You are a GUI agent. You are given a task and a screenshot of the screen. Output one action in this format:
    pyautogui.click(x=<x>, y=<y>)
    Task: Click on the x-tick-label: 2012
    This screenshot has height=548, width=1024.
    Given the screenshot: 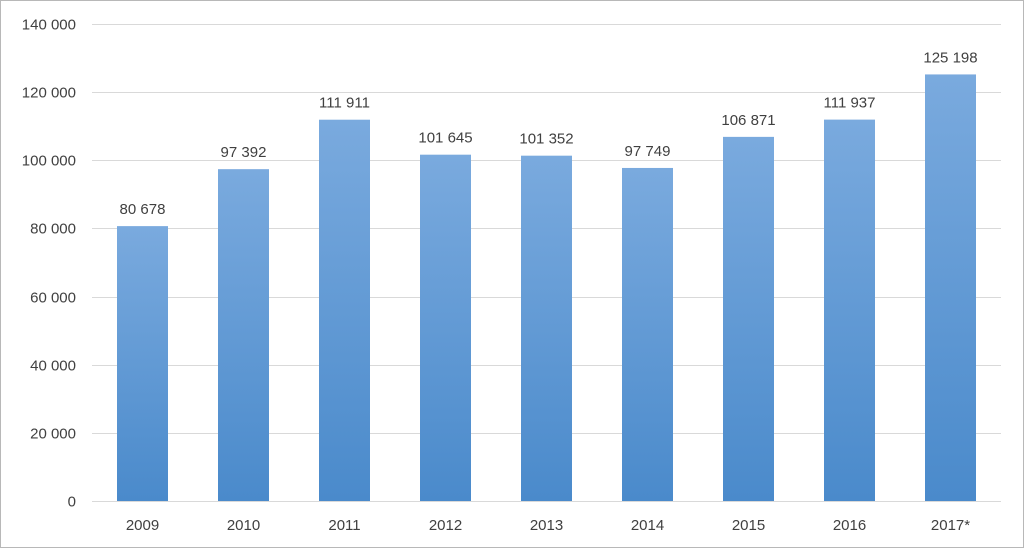 What is the action you would take?
    pyautogui.click(x=445, y=525)
    